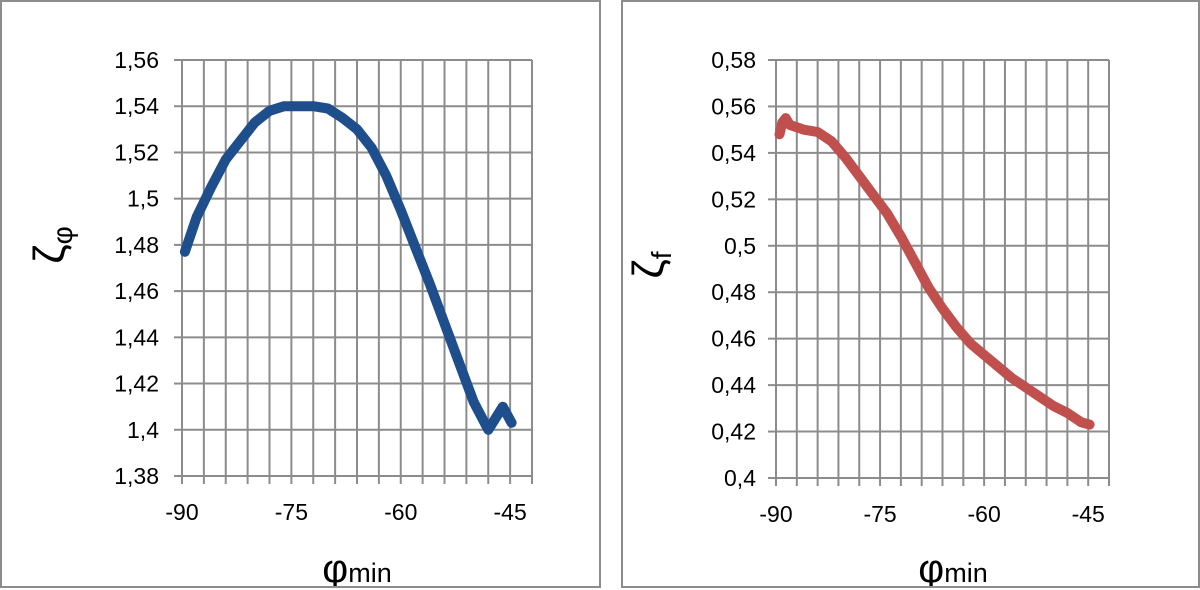  What do you see at coordinates (136, 476) in the screenshot?
I see `y-tick-label: 1,38` at bounding box center [136, 476].